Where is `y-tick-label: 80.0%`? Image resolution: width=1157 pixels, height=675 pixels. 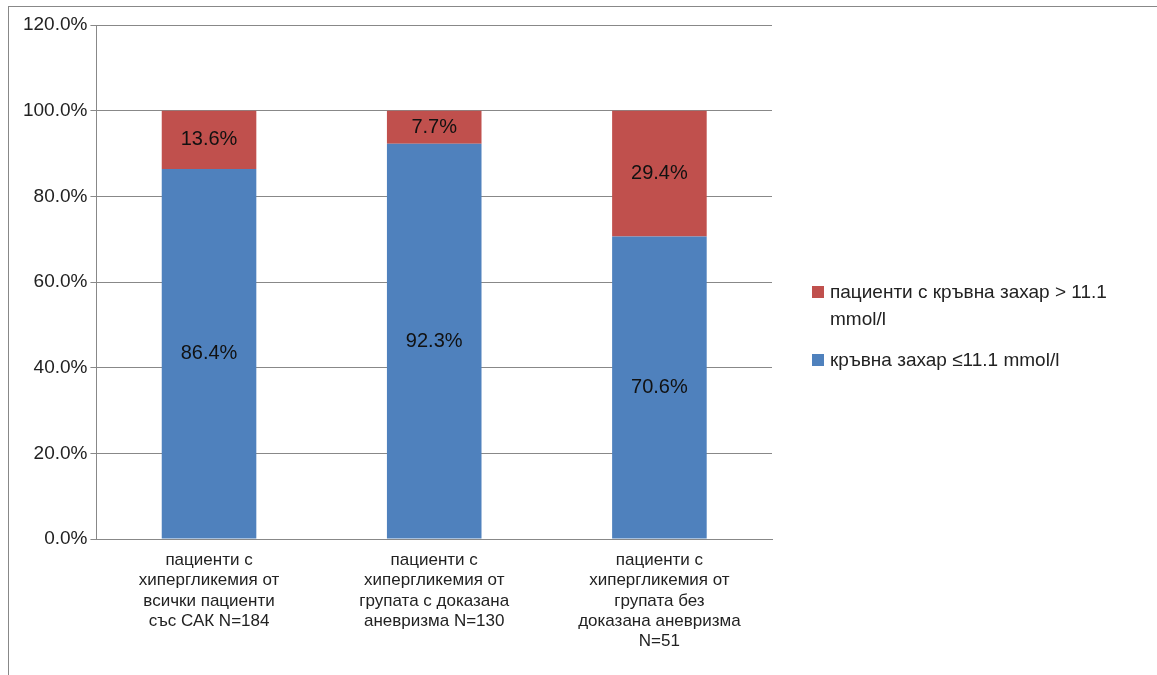 y-tick-label: 80.0% is located at coordinates (60, 195).